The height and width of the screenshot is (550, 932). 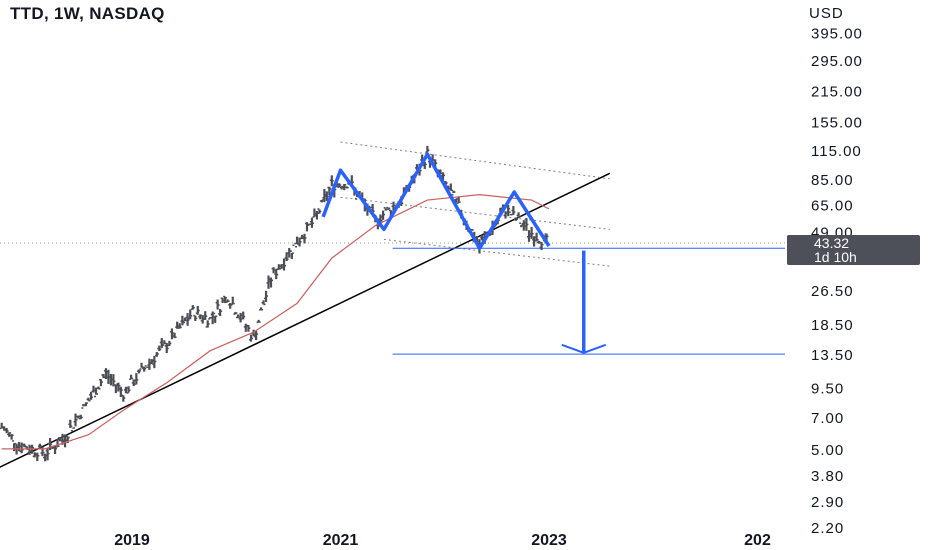 What do you see at coordinates (757, 540) in the screenshot?
I see `x-tick-label: 202` at bounding box center [757, 540].